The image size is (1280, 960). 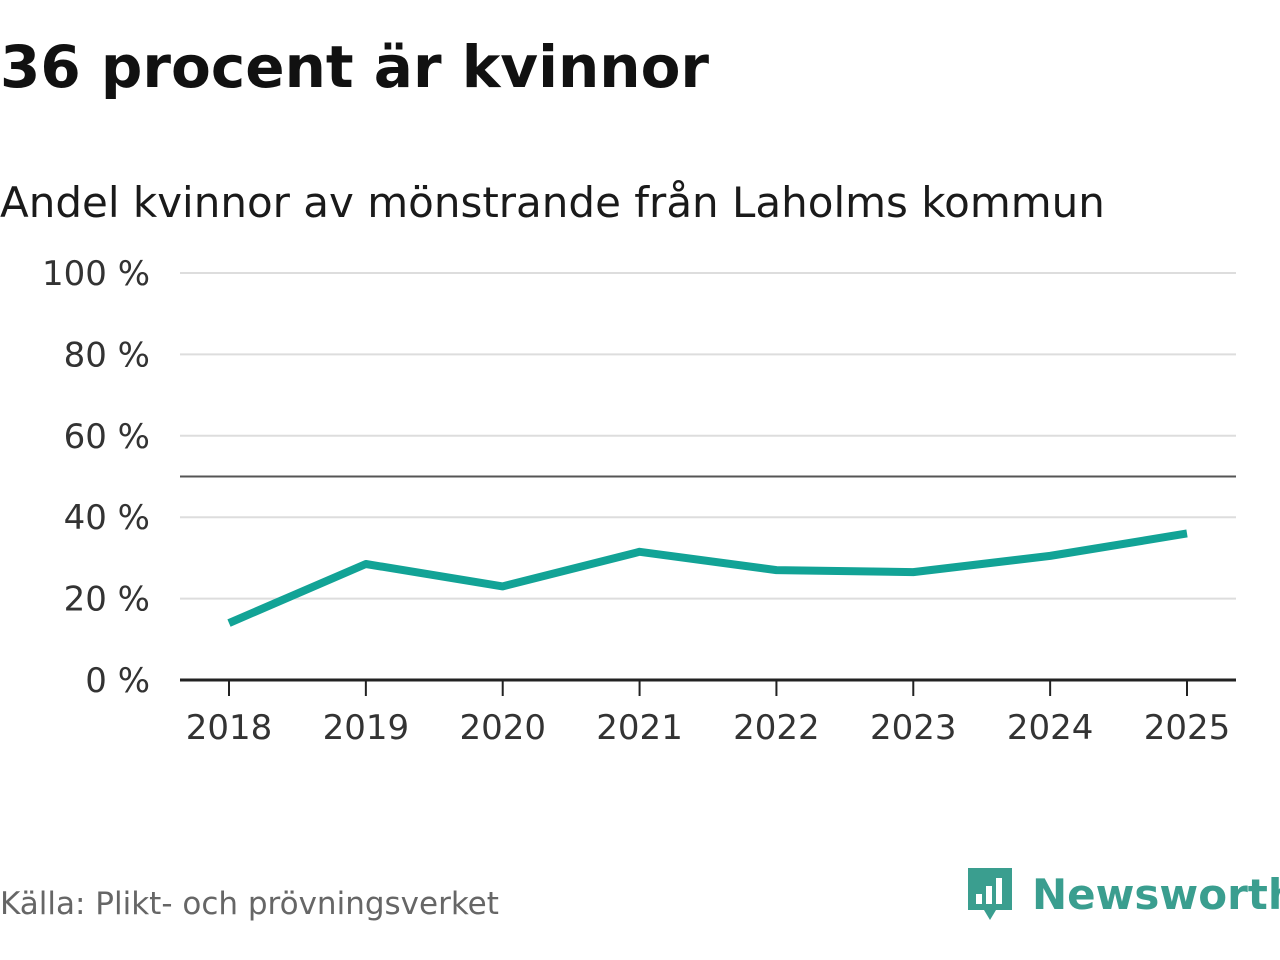 What do you see at coordinates (355, 67) in the screenshot?
I see `chart-title: 36 procent är kvinnor` at bounding box center [355, 67].